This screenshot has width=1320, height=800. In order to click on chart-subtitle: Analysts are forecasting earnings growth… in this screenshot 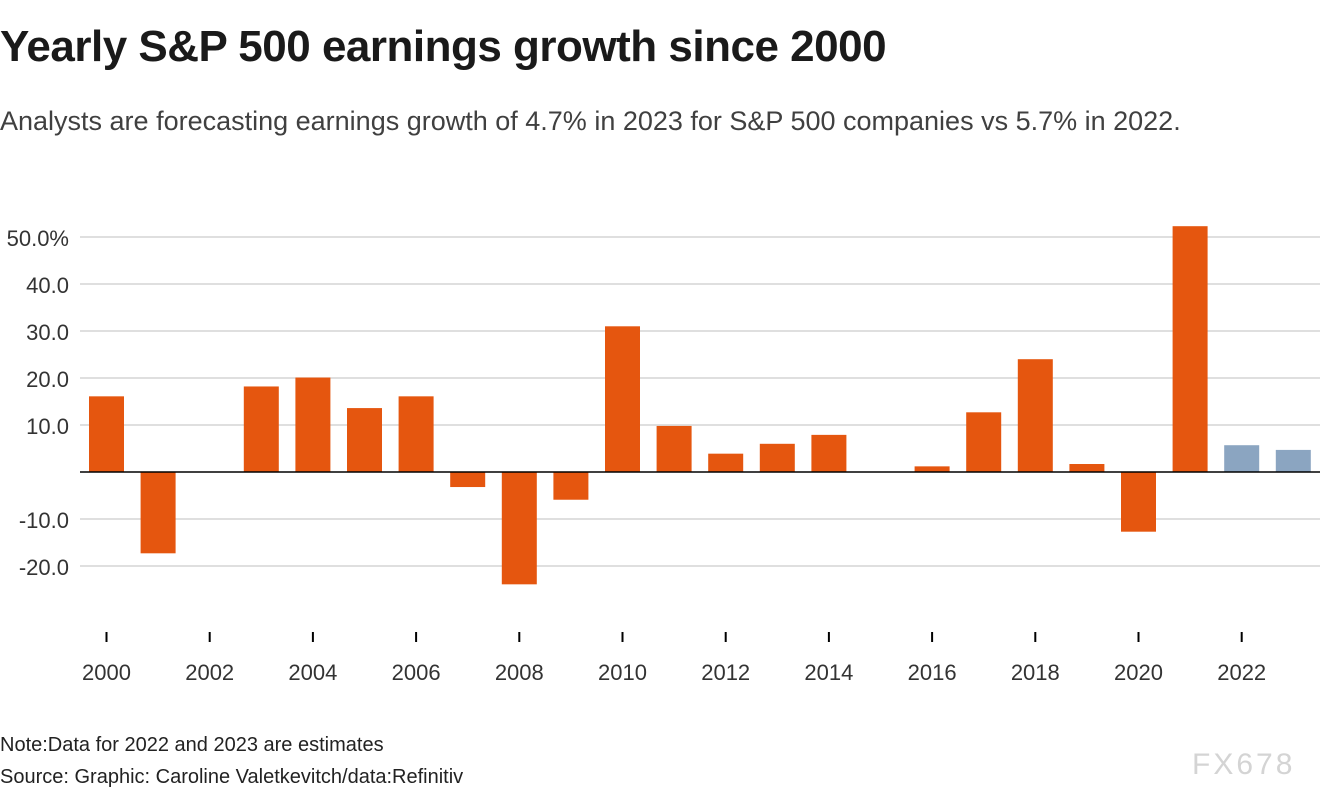, I will do `click(590, 121)`.